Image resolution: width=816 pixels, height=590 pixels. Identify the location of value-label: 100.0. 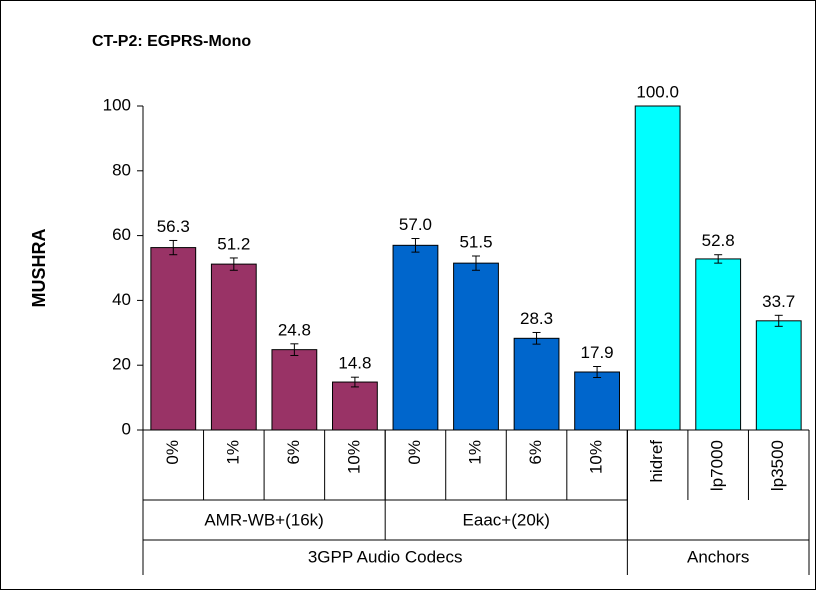
(657, 91).